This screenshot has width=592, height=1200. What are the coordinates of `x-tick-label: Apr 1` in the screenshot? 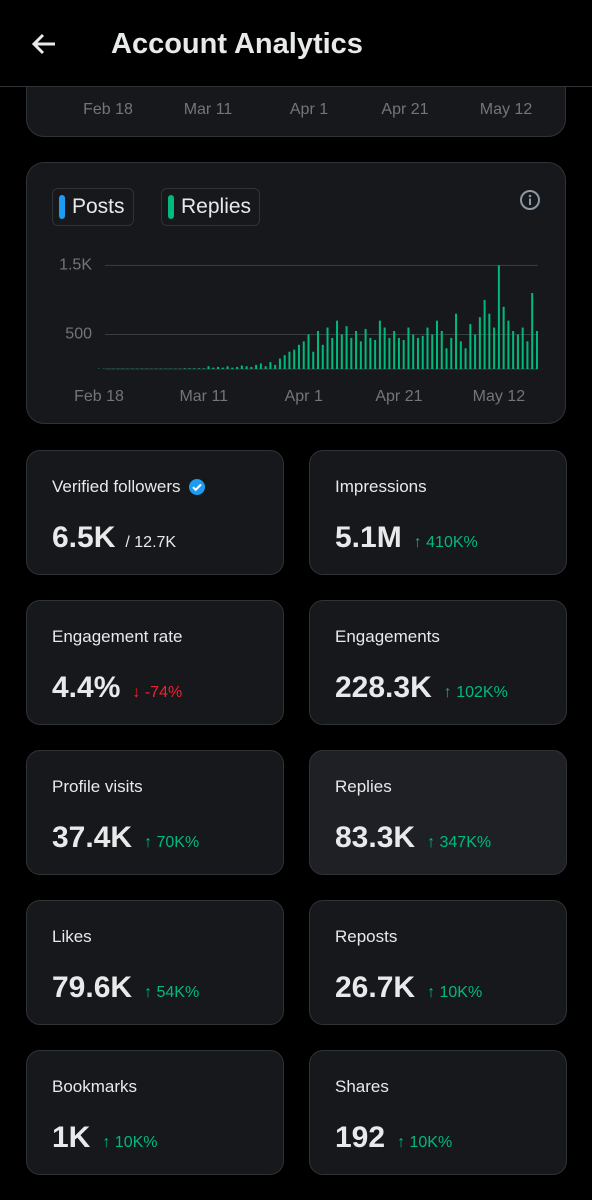 It's located at (309, 109).